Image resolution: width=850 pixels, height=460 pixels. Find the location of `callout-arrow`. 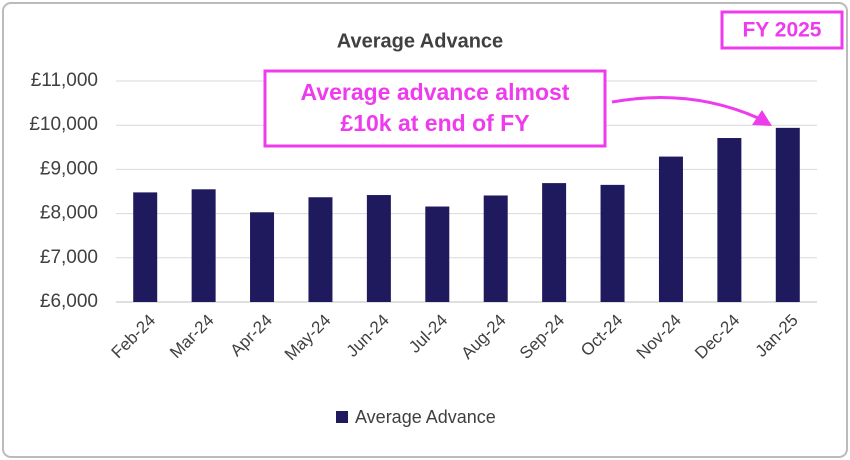

callout-arrow is located at coordinates (685, 108).